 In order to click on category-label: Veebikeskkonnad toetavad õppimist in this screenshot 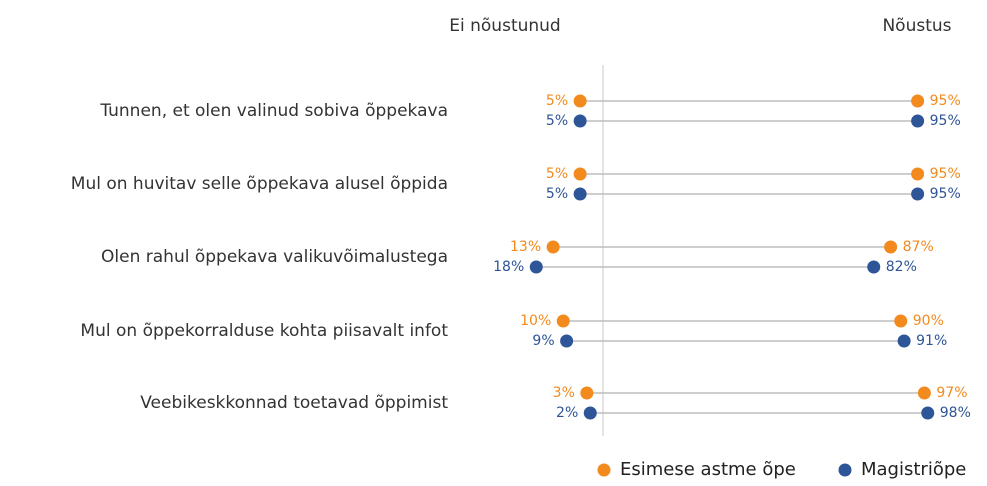, I will do `click(294, 403)`.